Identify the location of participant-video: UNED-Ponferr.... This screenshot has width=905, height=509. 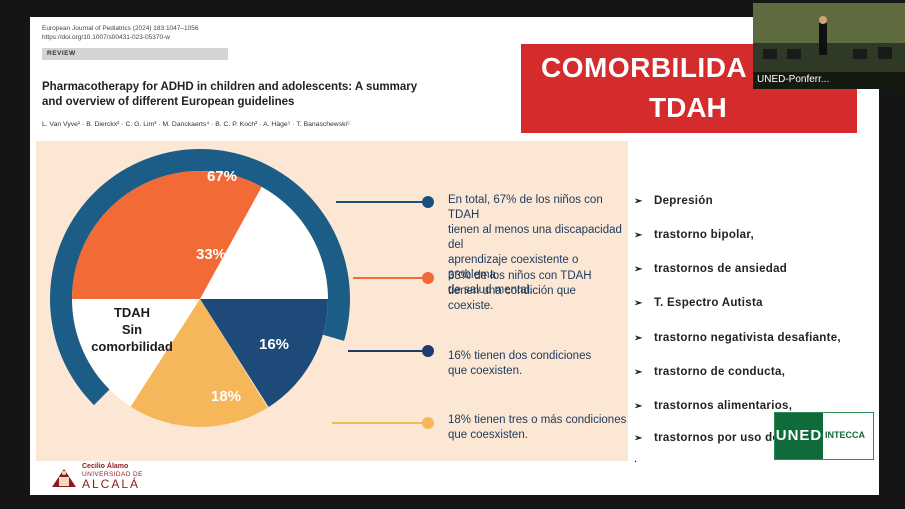
(829, 46).